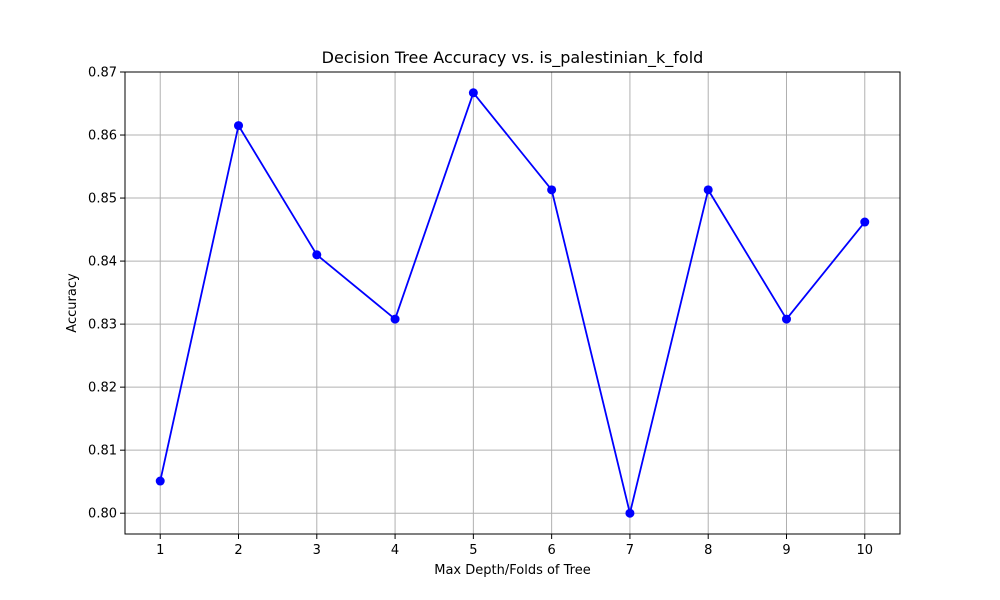  What do you see at coordinates (238, 550) in the screenshot?
I see `x-tick-label: 2` at bounding box center [238, 550].